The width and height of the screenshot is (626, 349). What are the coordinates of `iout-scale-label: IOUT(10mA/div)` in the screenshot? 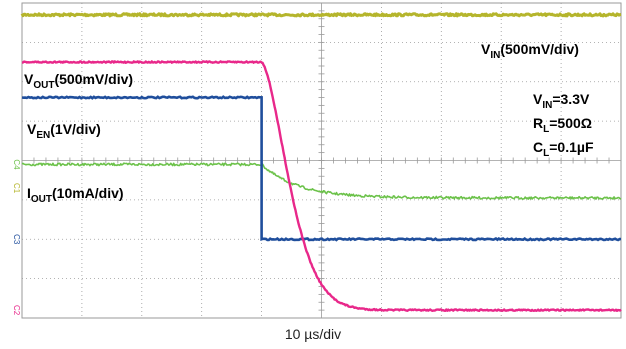 It's located at (75, 195).